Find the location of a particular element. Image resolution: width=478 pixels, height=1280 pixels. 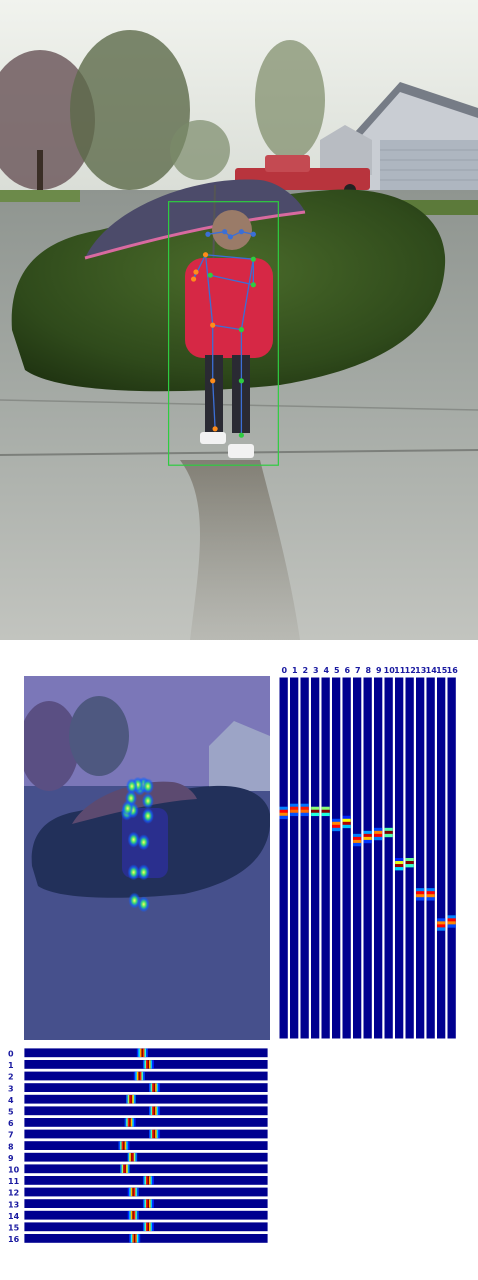

y-heatmap-column-label: 3 is located at coordinates (316, 670).